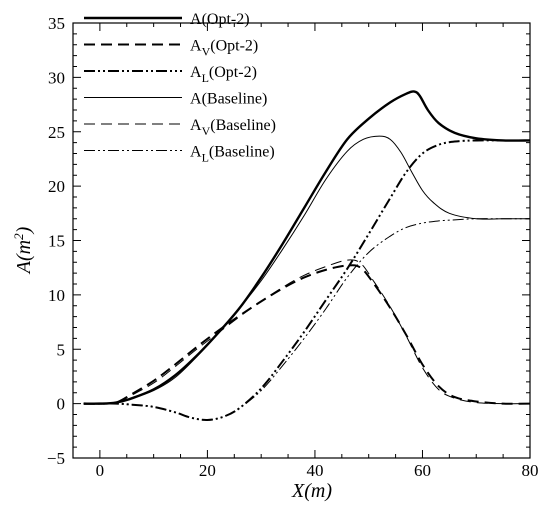  I want to click on y-tick-label: 10, so click(56, 295).